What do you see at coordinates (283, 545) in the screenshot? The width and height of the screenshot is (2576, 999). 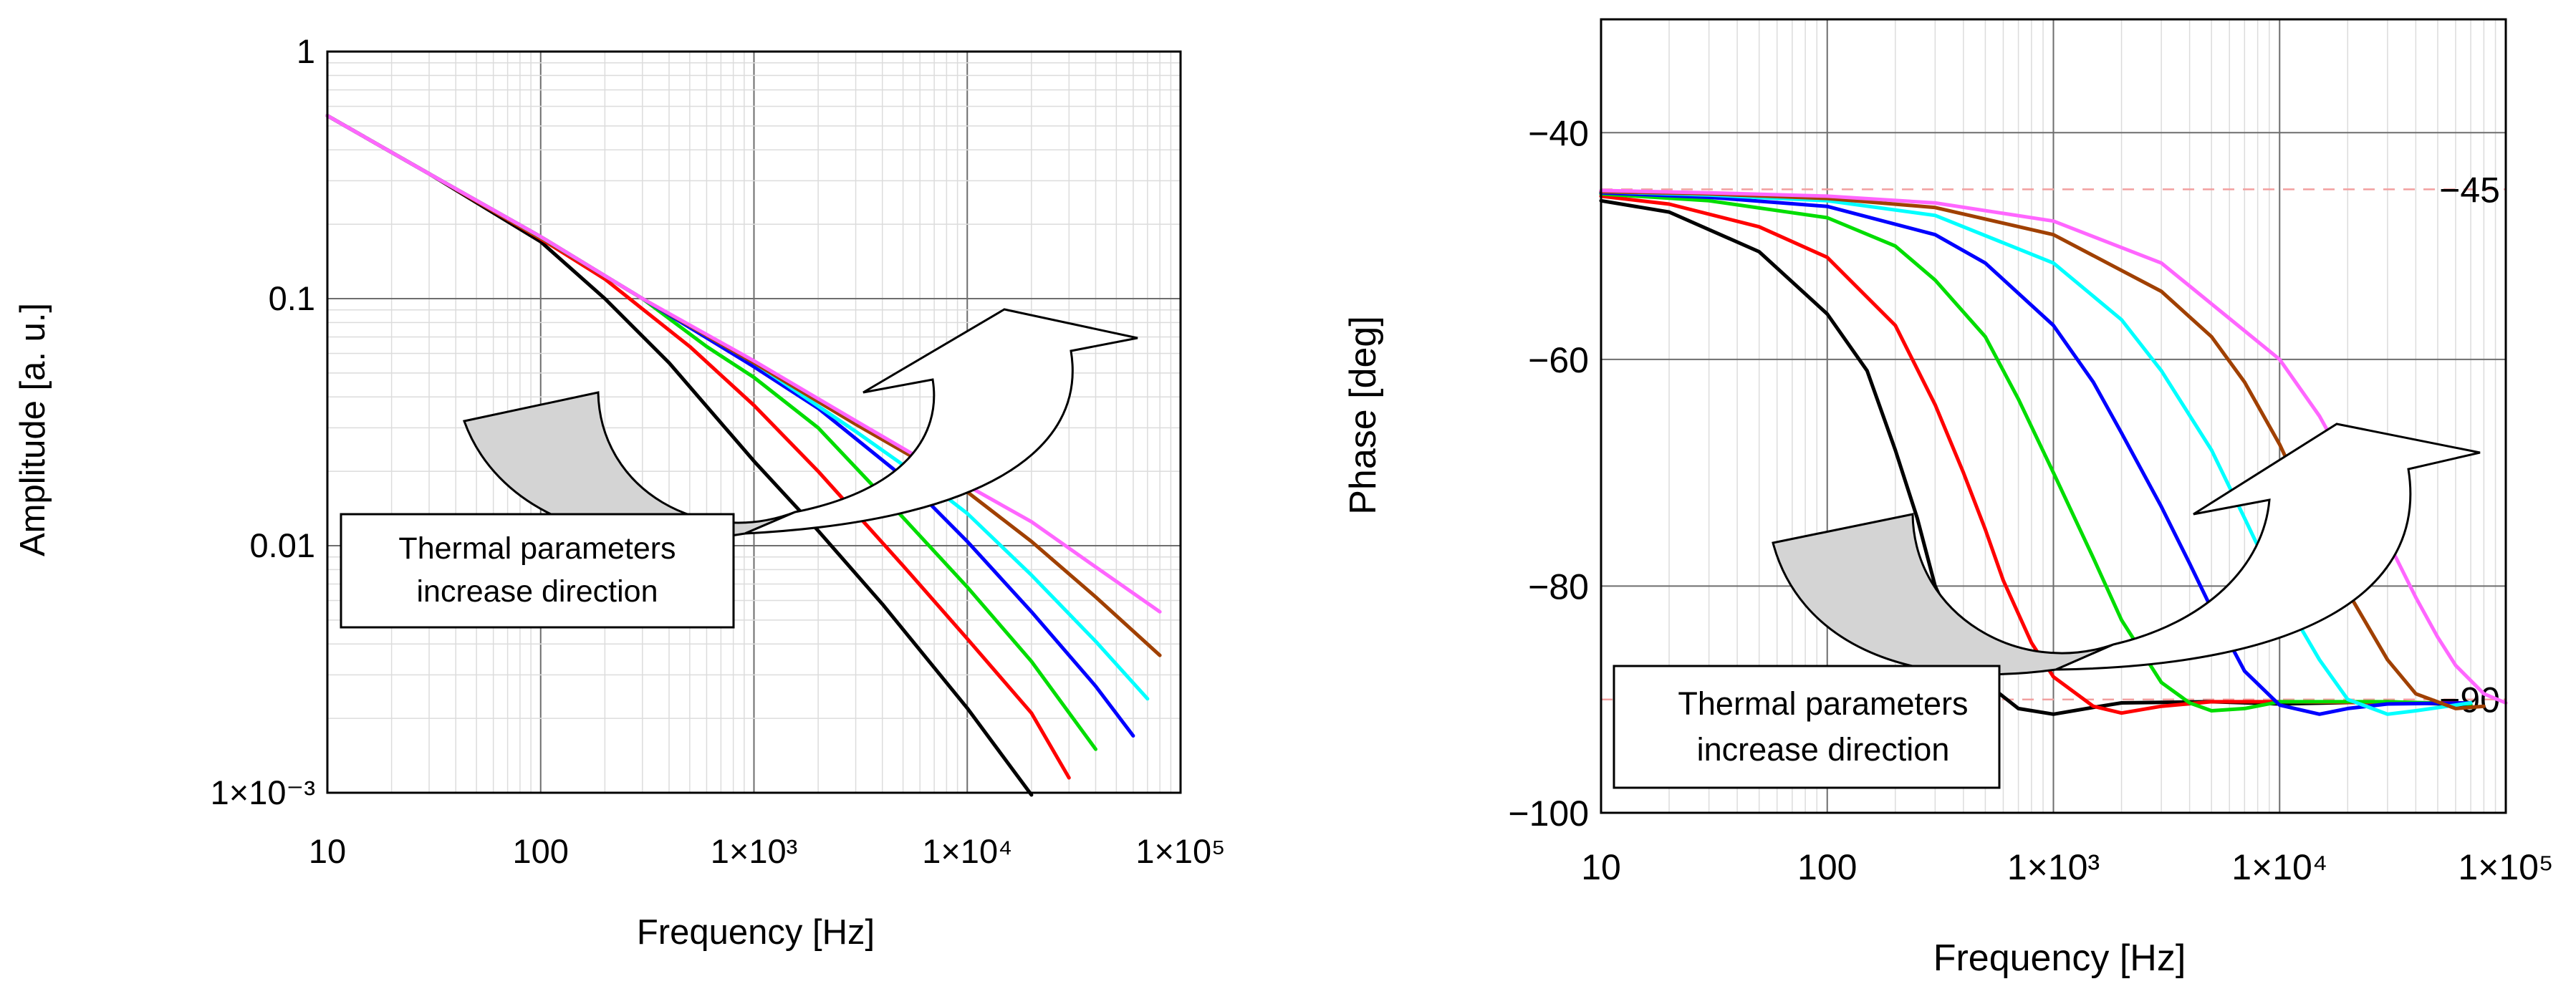 I see `y-tick-label: 0.01` at bounding box center [283, 545].